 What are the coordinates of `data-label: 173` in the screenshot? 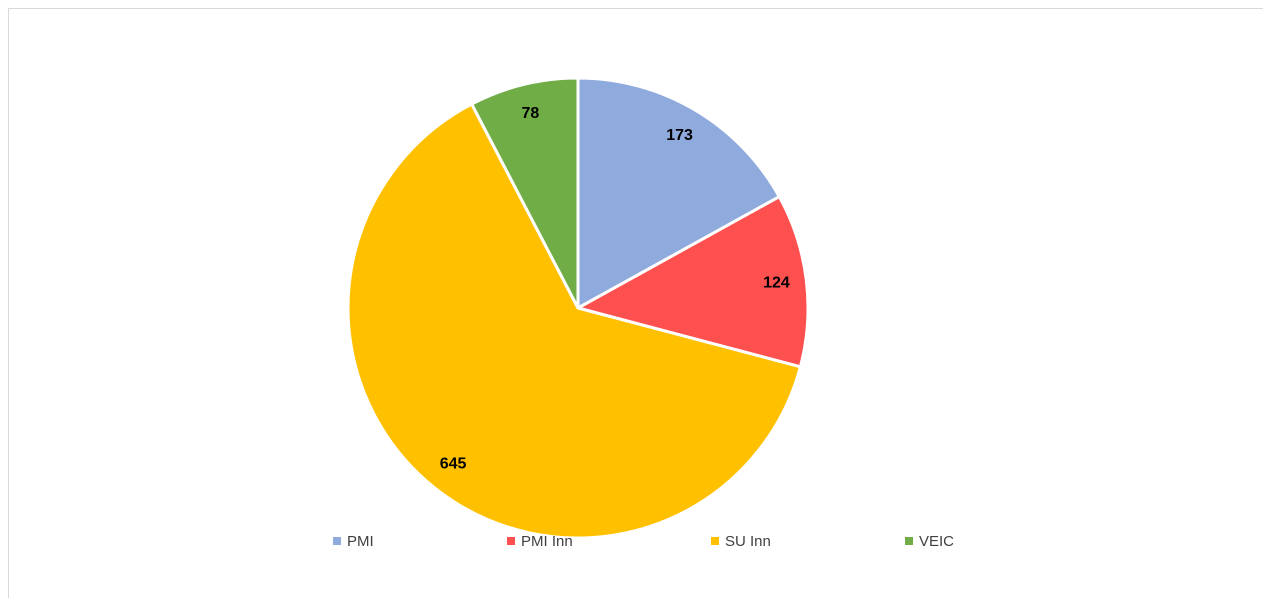 It's located at (679, 135).